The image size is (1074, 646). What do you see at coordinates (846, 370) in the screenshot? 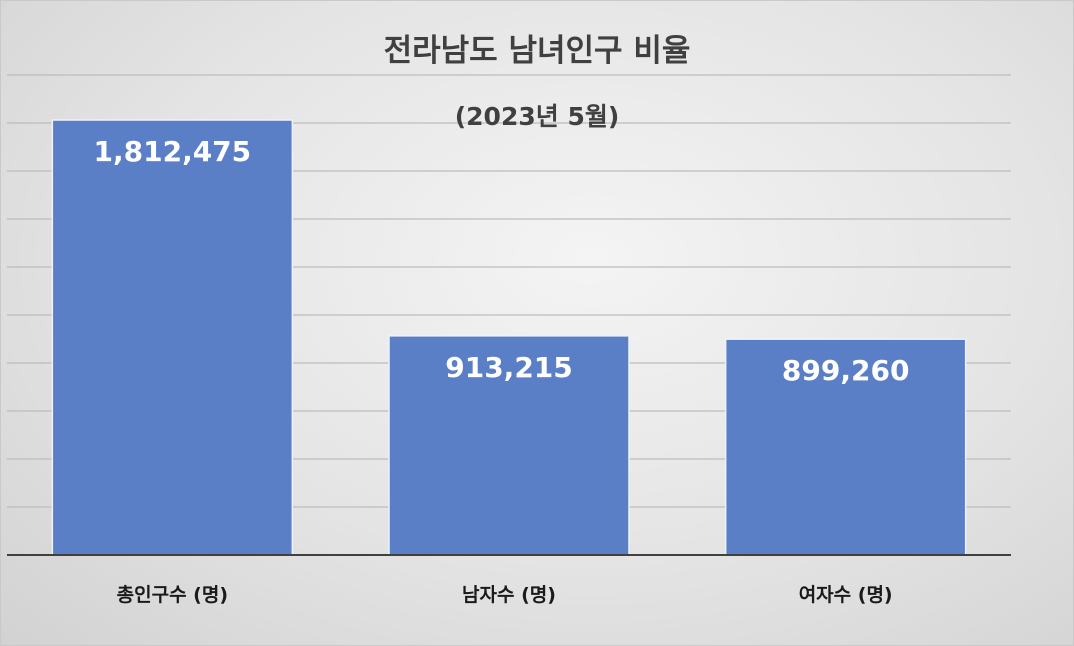
I see `bar-value-label: 899,260` at bounding box center [846, 370].